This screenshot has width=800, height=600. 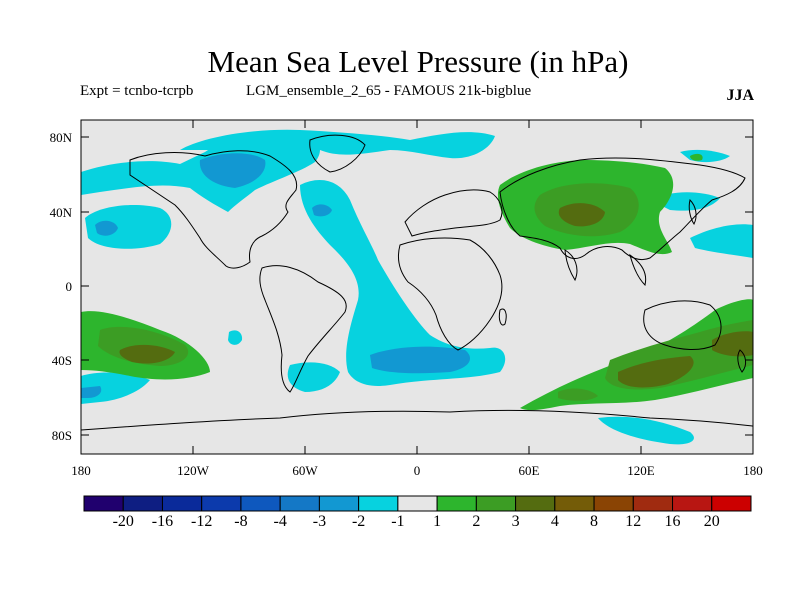 I want to click on x-tick-label: 0, so click(x=417, y=470).